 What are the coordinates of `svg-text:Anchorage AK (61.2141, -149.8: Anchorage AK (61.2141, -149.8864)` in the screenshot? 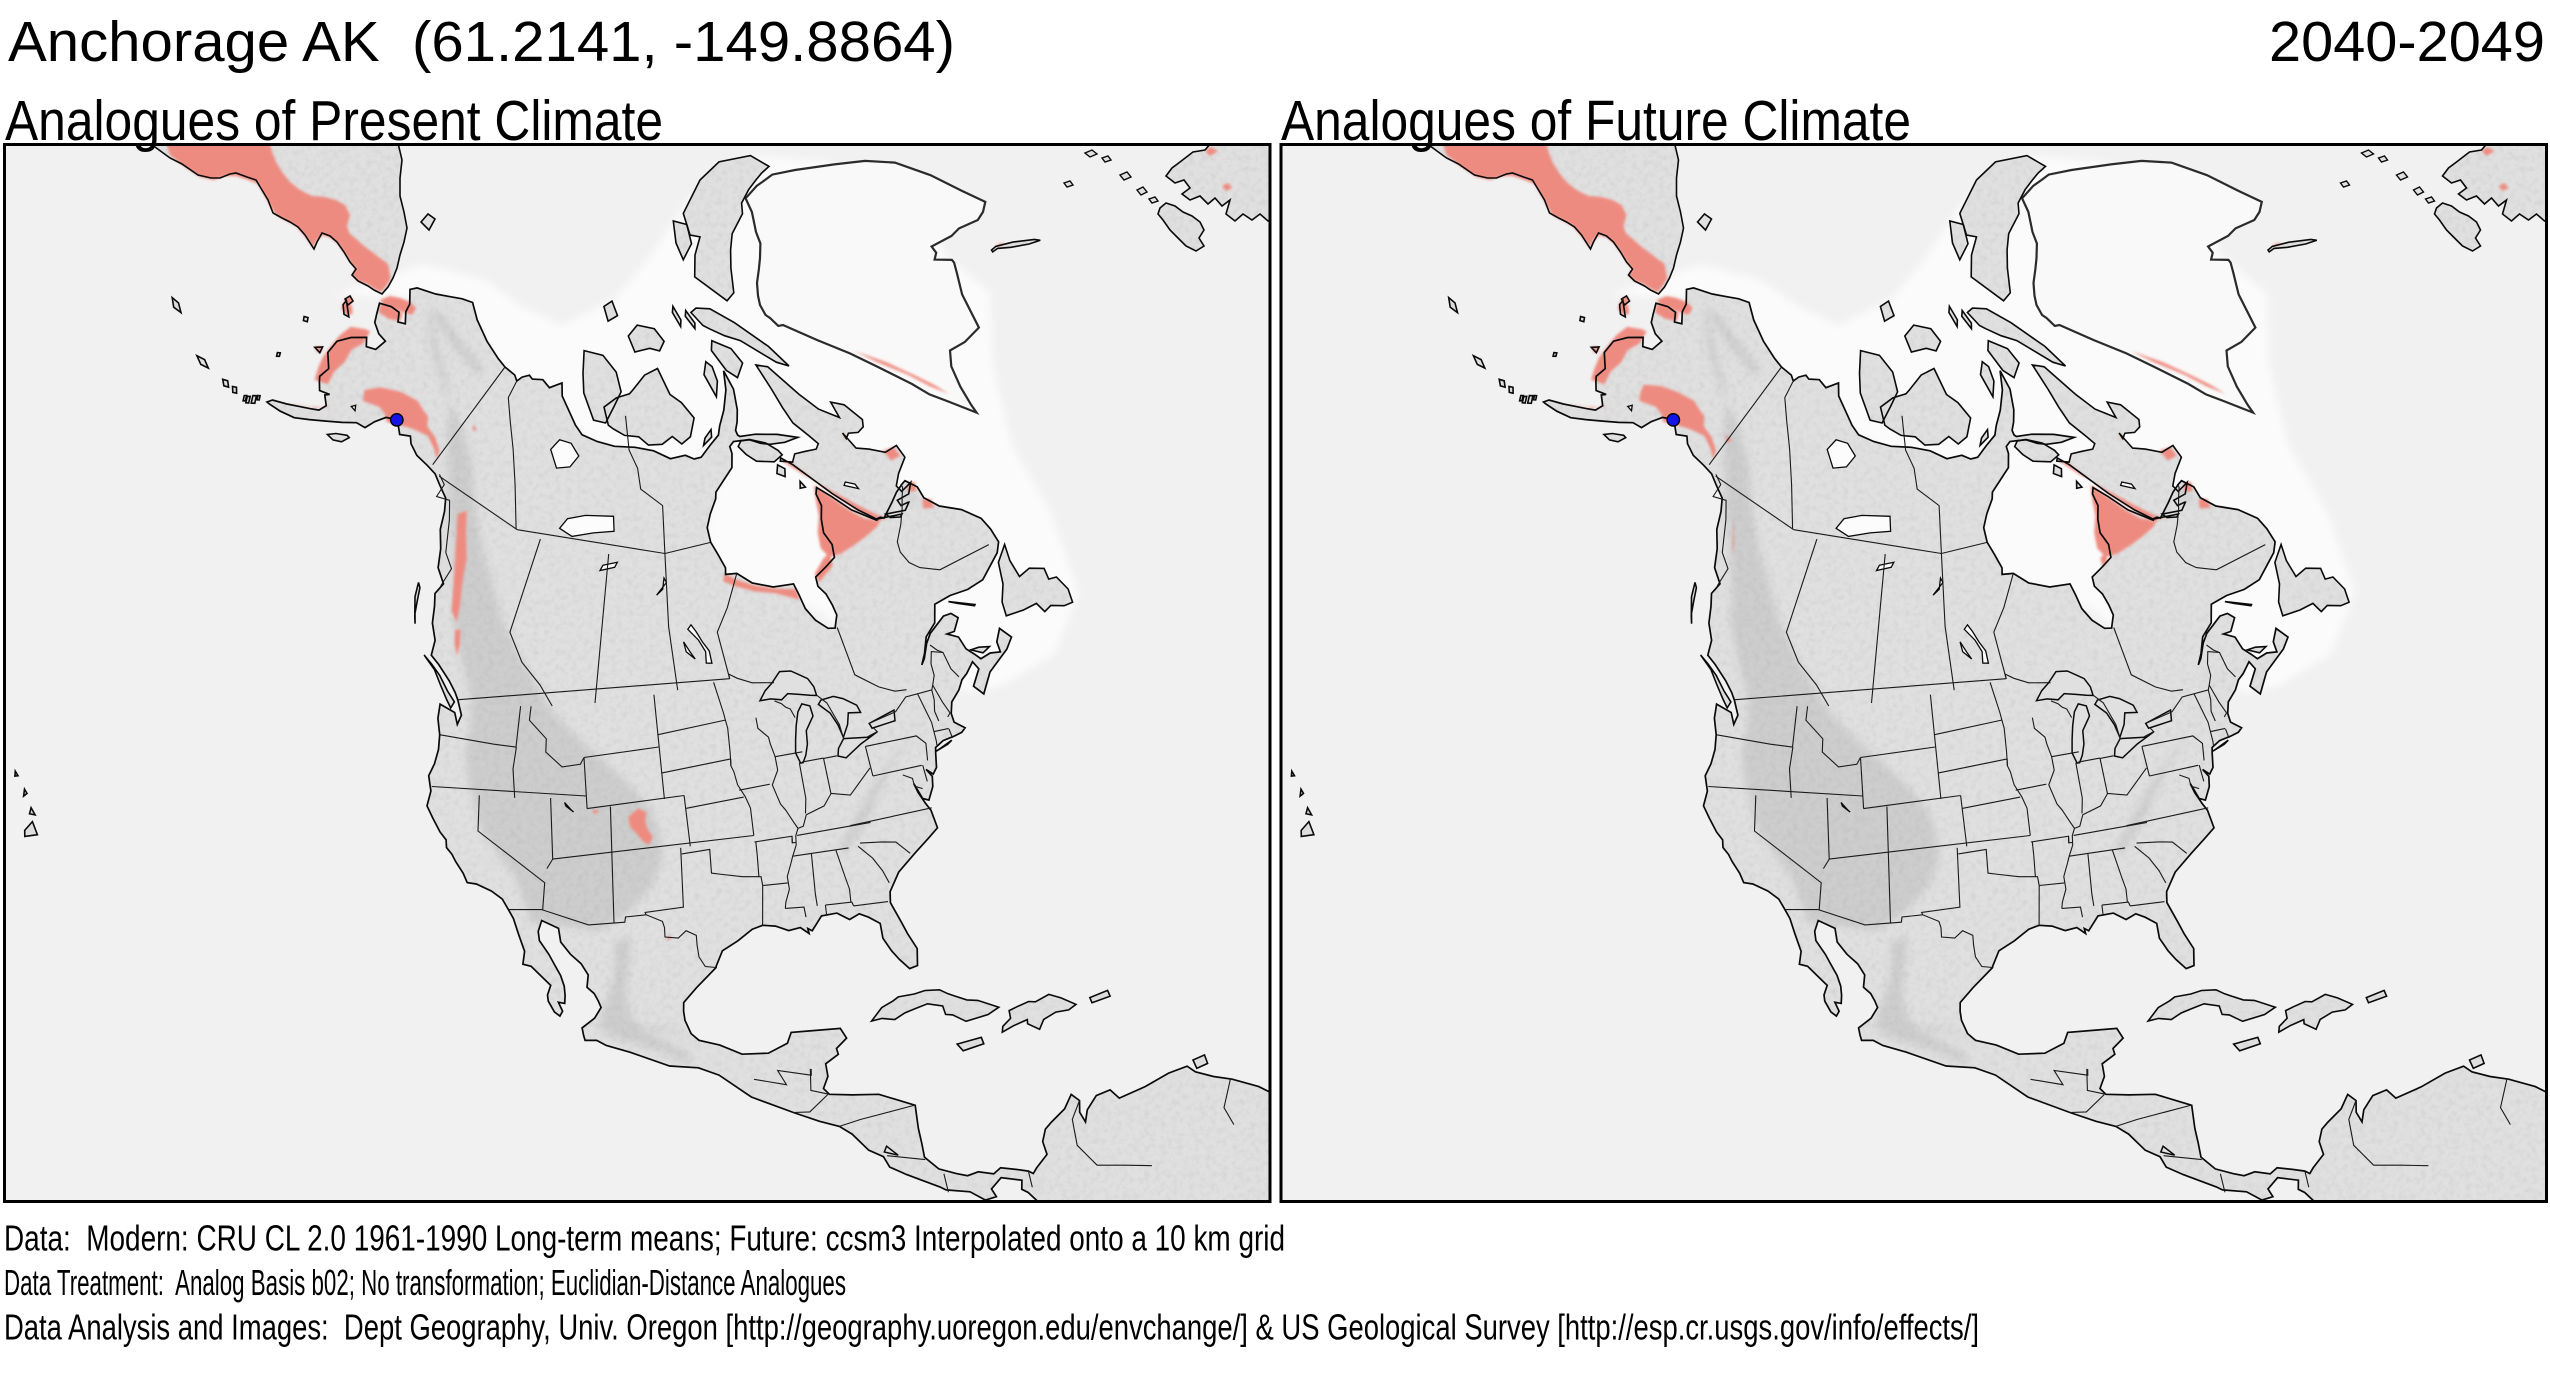 It's located at (481, 42).